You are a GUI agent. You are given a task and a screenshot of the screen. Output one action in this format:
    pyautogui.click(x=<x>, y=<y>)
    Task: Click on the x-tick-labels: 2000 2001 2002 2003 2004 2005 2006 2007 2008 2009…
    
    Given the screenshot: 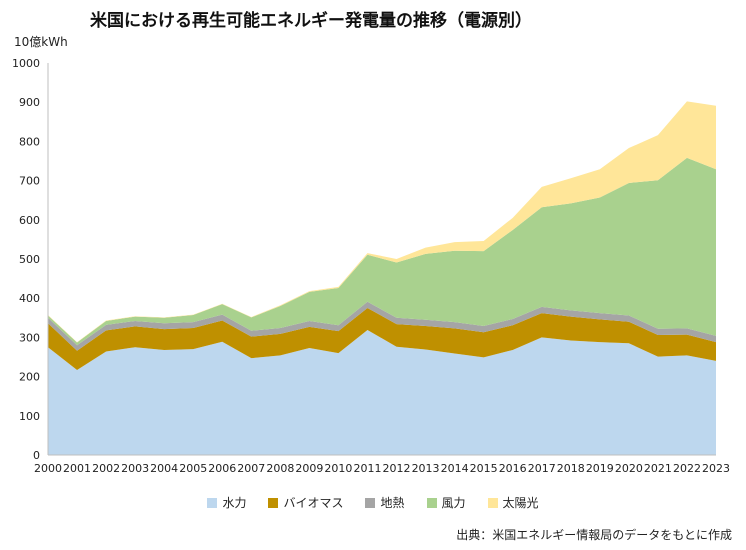 What is the action you would take?
    pyautogui.click(x=382, y=468)
    